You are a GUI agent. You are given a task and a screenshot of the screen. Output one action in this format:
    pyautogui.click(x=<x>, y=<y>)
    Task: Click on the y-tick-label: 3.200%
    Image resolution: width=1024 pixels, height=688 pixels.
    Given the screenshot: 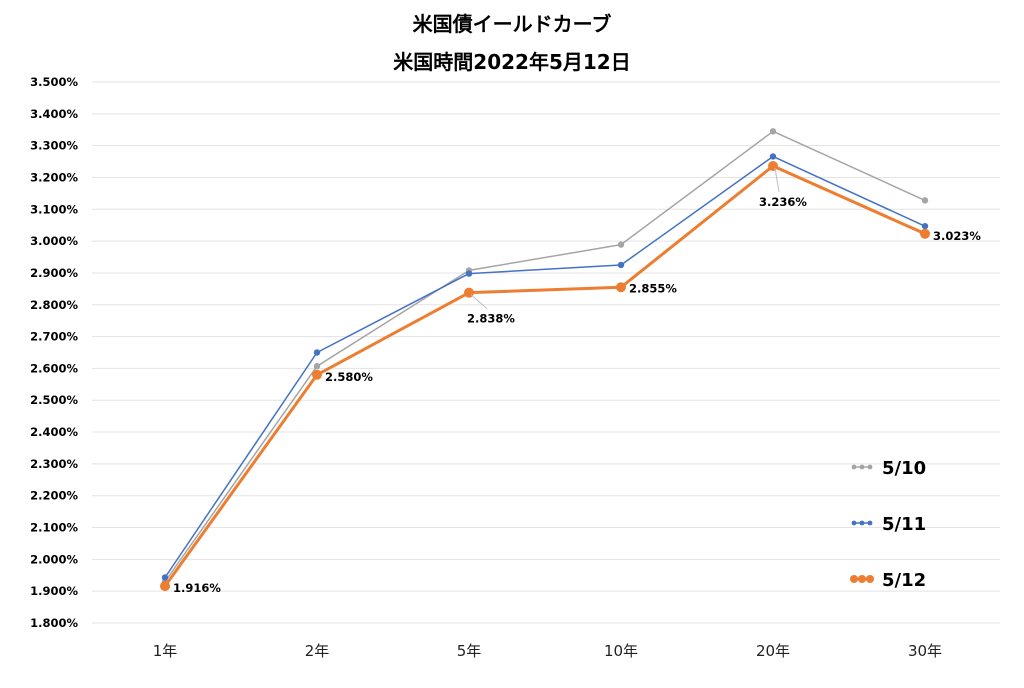 What is the action you would take?
    pyautogui.click(x=54, y=177)
    